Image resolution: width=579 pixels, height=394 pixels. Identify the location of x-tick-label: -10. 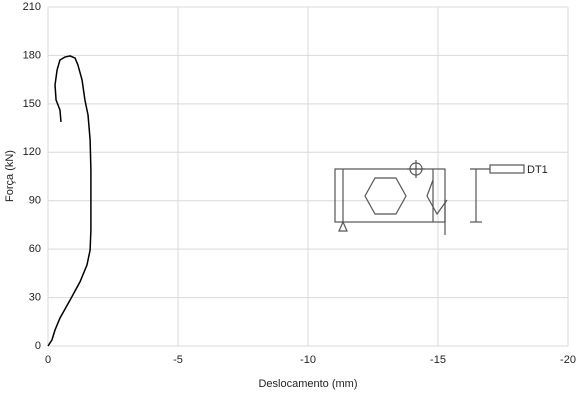
(308, 360).